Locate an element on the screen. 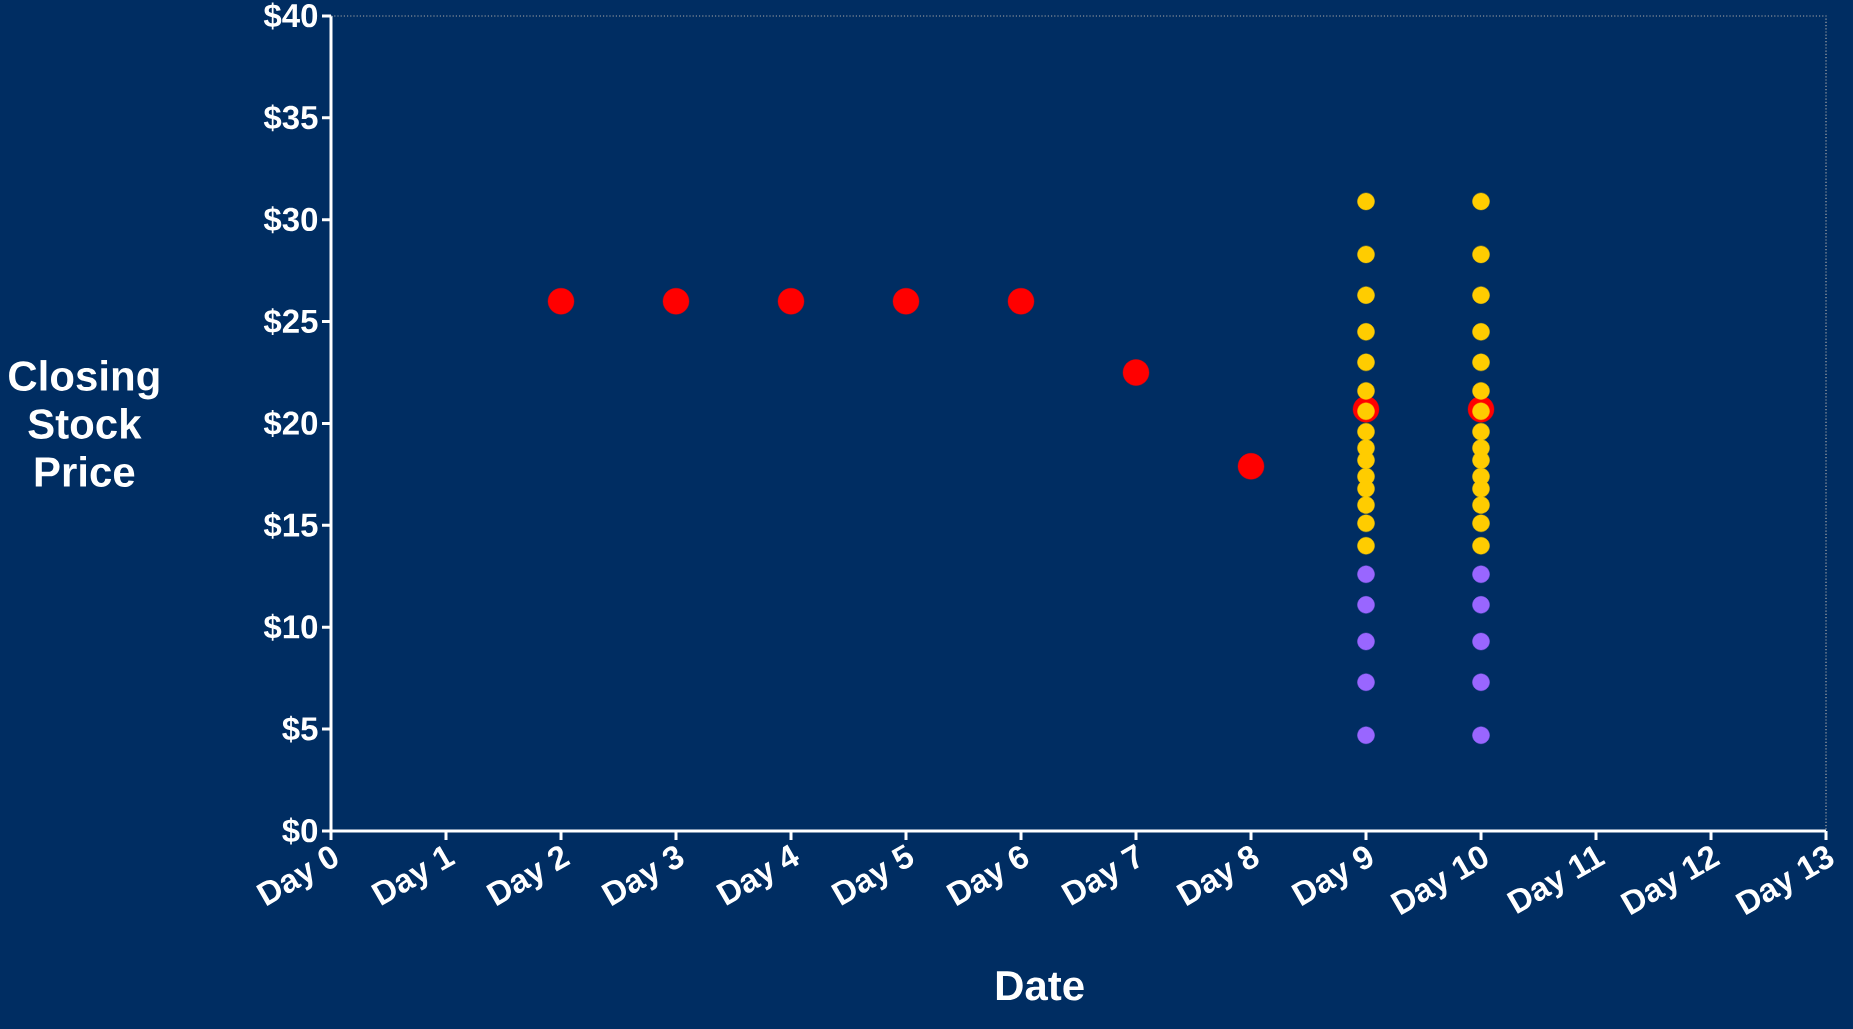 Image resolution: width=1853 pixels, height=1029 pixels. x-tick-label: Day 11 is located at coordinates (1556, 880).